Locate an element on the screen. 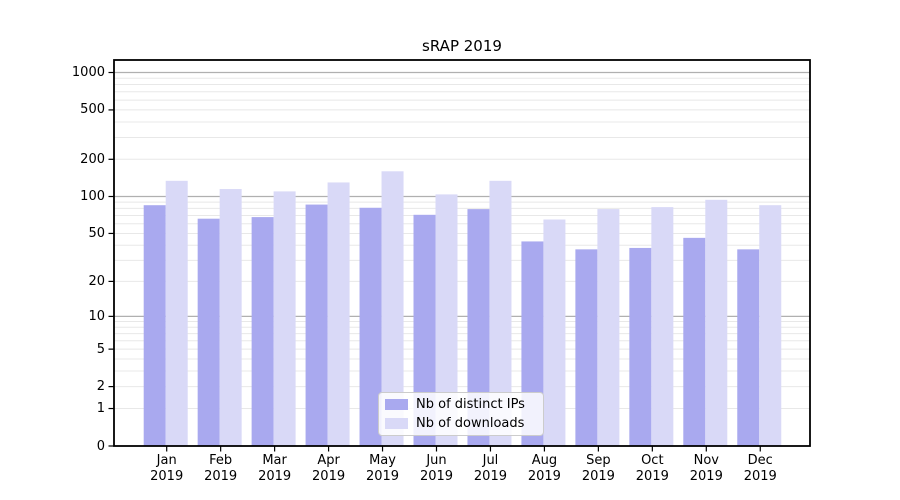 The image size is (900, 500). bar-distinct-ips-jan is located at coordinates (154, 325).